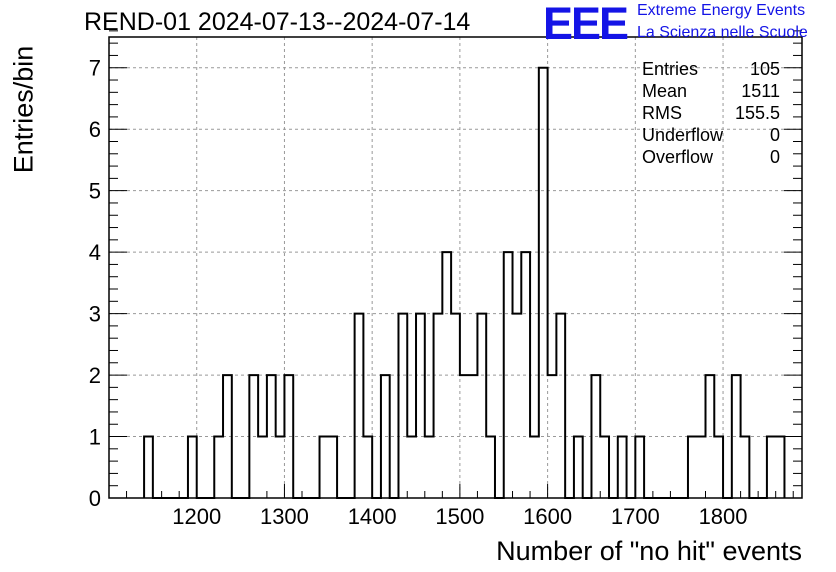 The height and width of the screenshot is (572, 836). Describe the element at coordinates (459, 516) in the screenshot. I see `x-tick-label: 1500` at that location.